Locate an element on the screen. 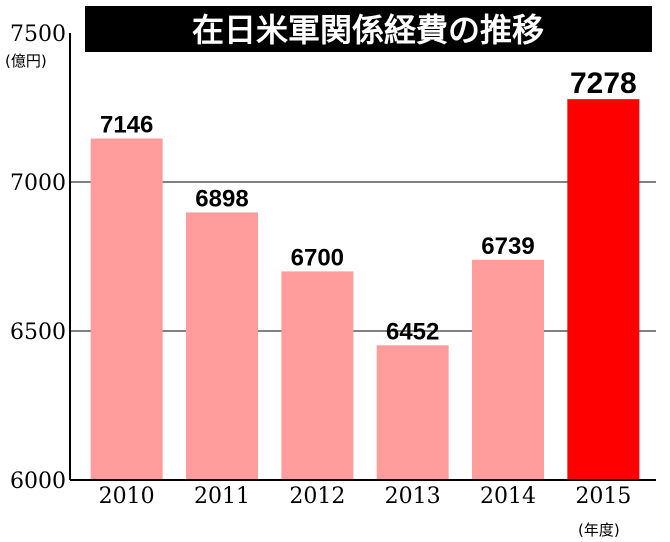 The image size is (670, 542). x-tick-label-2012: 2012 is located at coordinates (317, 496).